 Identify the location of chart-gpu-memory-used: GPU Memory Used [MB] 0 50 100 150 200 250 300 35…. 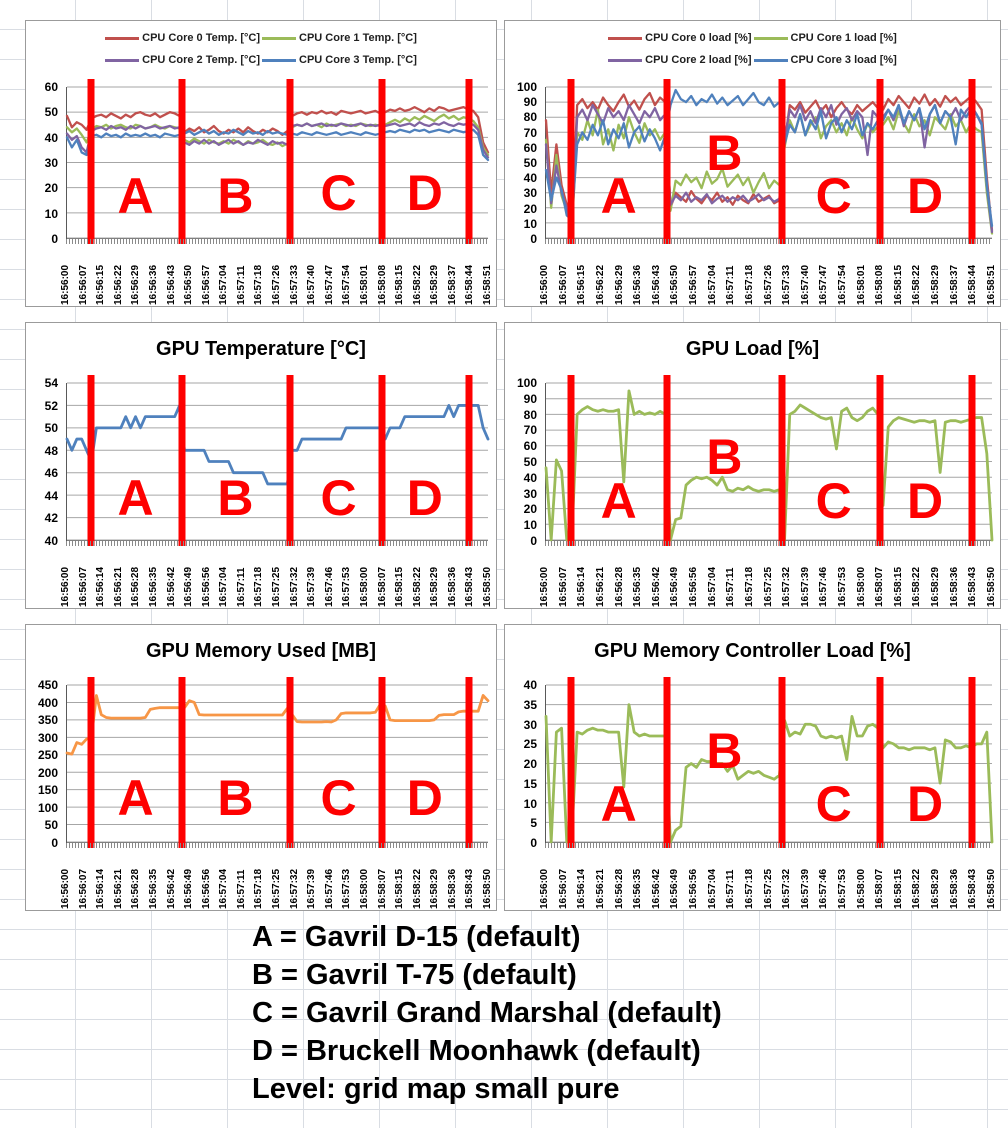
(261, 767).